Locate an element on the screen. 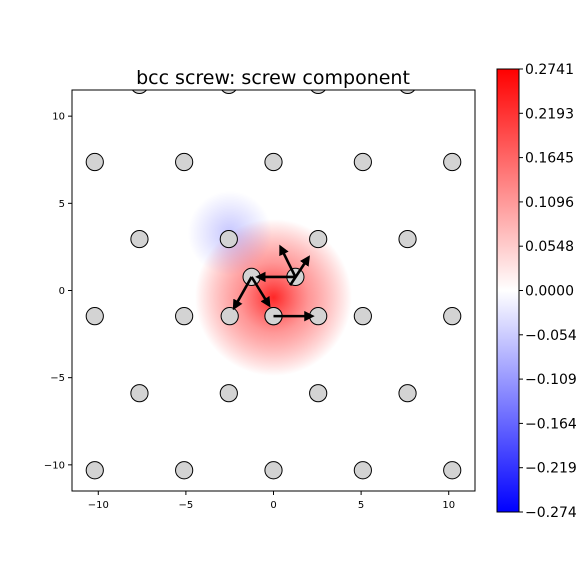 This screenshot has width=576, height=576. colorbar-tick-label: 0.0000 is located at coordinates (549, 292).